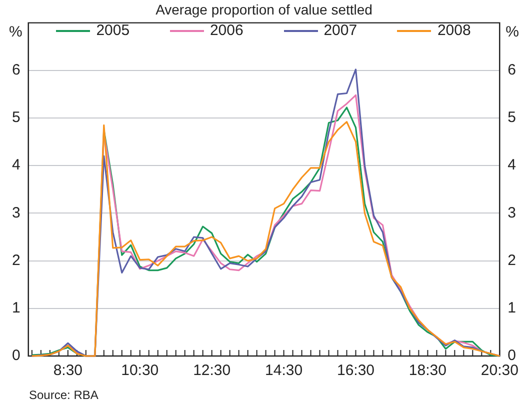 This screenshot has height=406, width=528. I want to click on y-tick-label: 6, so click(16, 70).